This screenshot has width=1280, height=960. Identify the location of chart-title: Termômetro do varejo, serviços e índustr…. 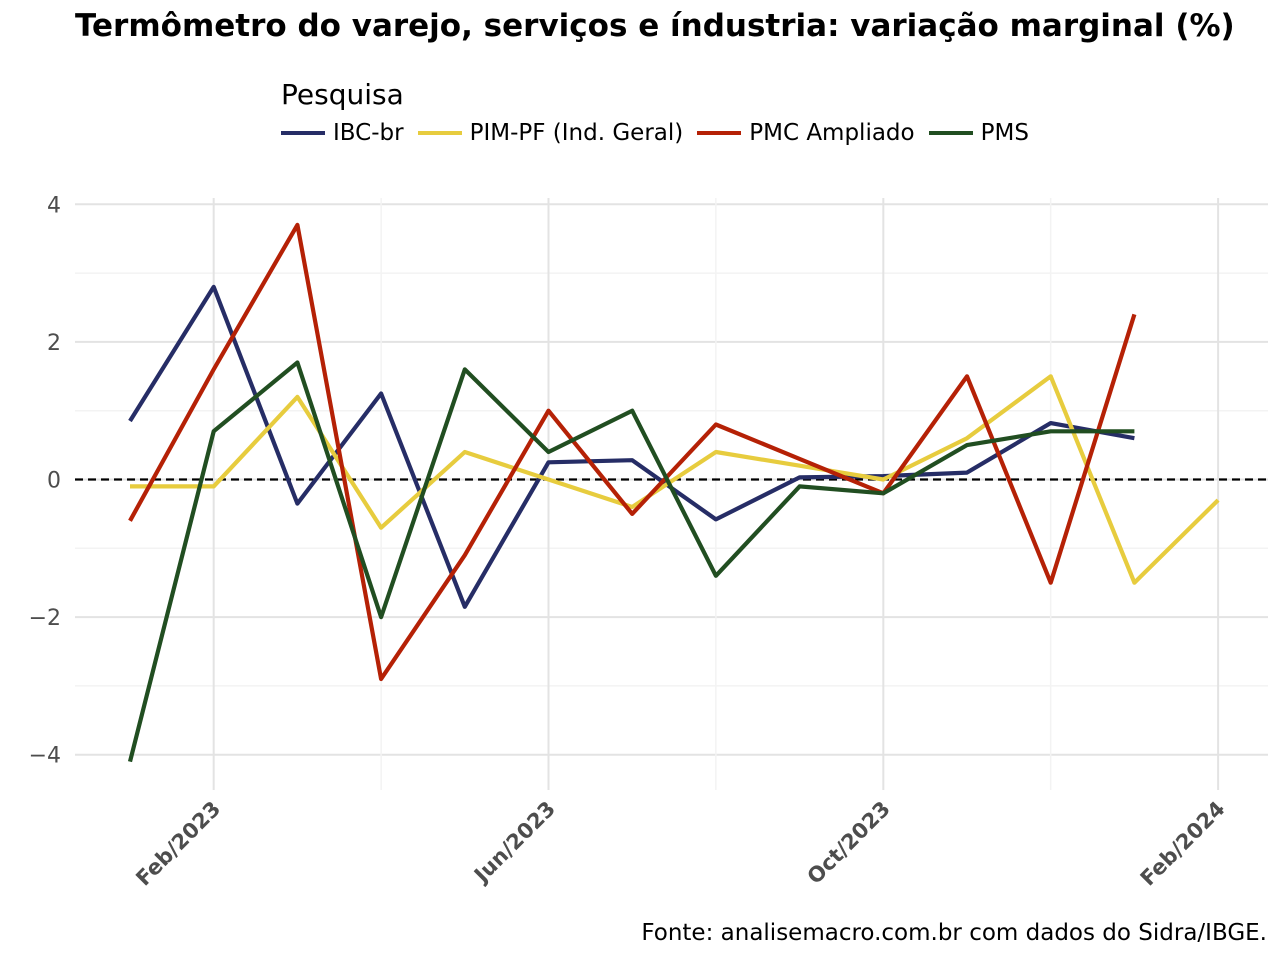
(655, 26).